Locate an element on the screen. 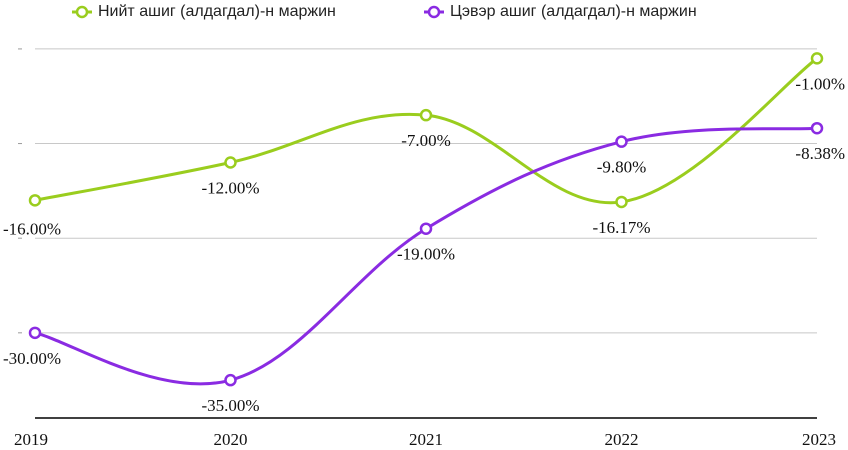 The height and width of the screenshot is (450, 848). data-label-series-2: -8.38% is located at coordinates (820, 153).